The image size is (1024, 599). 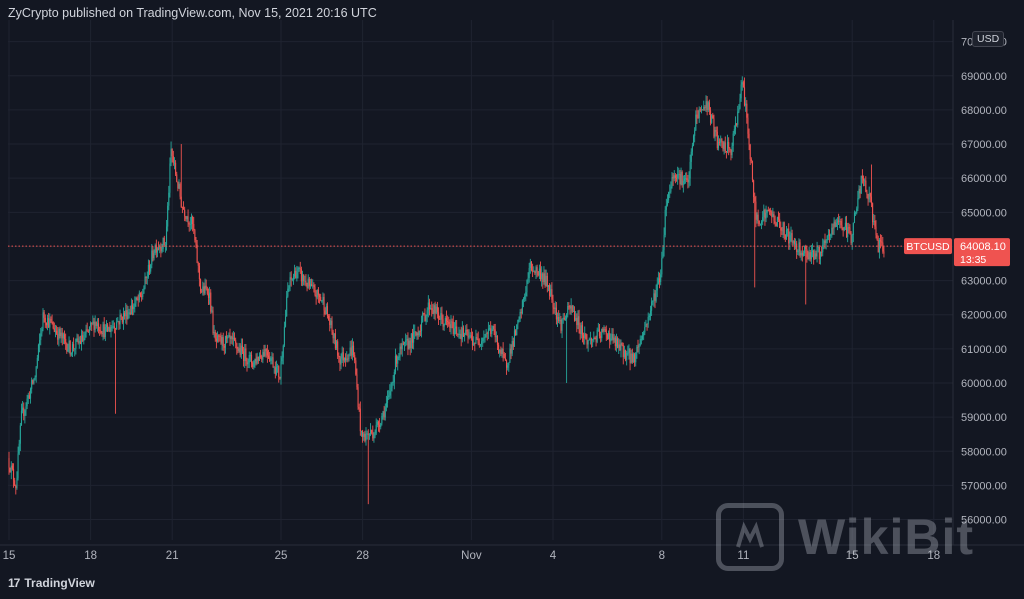 What do you see at coordinates (988, 39) in the screenshot?
I see `currency-badge: USD` at bounding box center [988, 39].